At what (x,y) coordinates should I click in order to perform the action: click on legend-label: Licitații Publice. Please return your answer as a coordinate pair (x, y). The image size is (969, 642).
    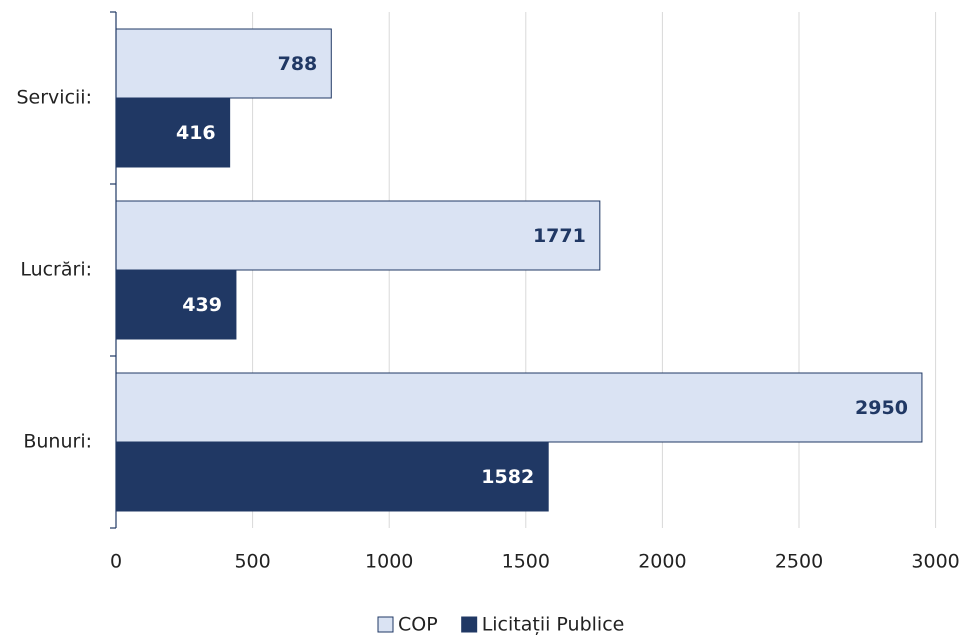
    Looking at the image, I should click on (553, 625).